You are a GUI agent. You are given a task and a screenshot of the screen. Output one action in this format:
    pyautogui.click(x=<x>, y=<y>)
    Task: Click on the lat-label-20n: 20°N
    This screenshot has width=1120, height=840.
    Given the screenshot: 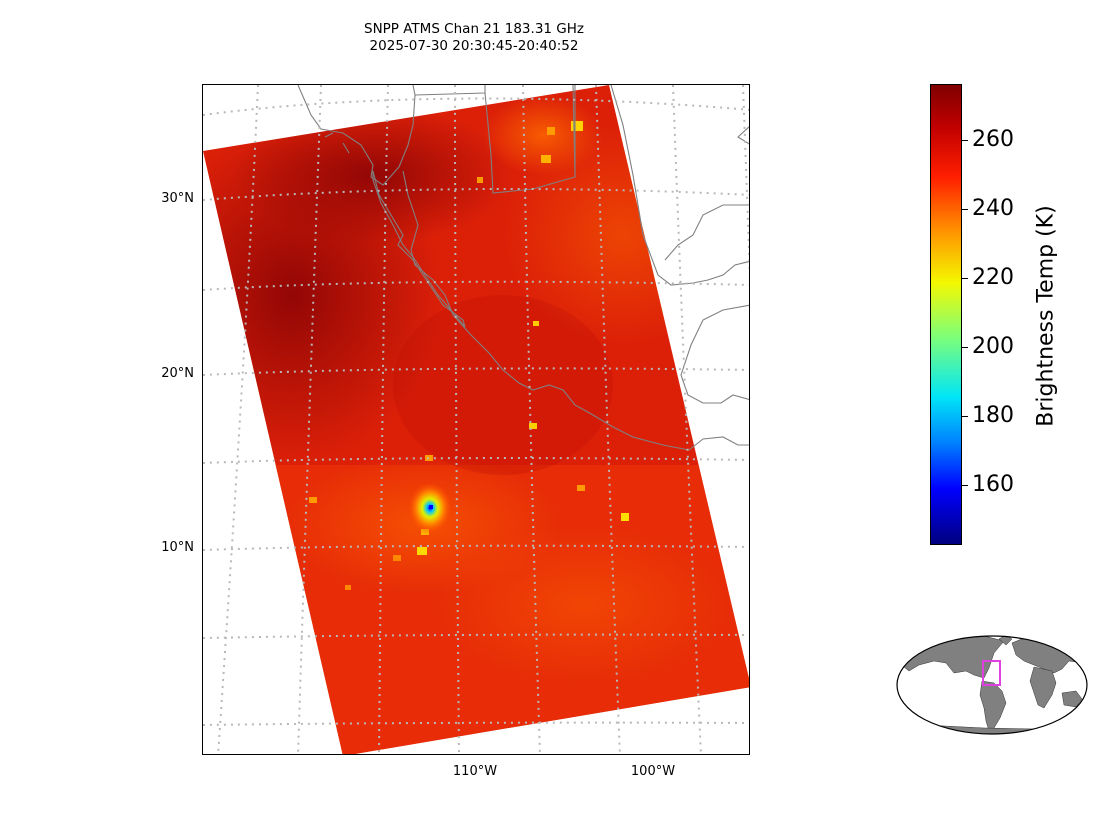 What is the action you would take?
    pyautogui.click(x=177, y=373)
    